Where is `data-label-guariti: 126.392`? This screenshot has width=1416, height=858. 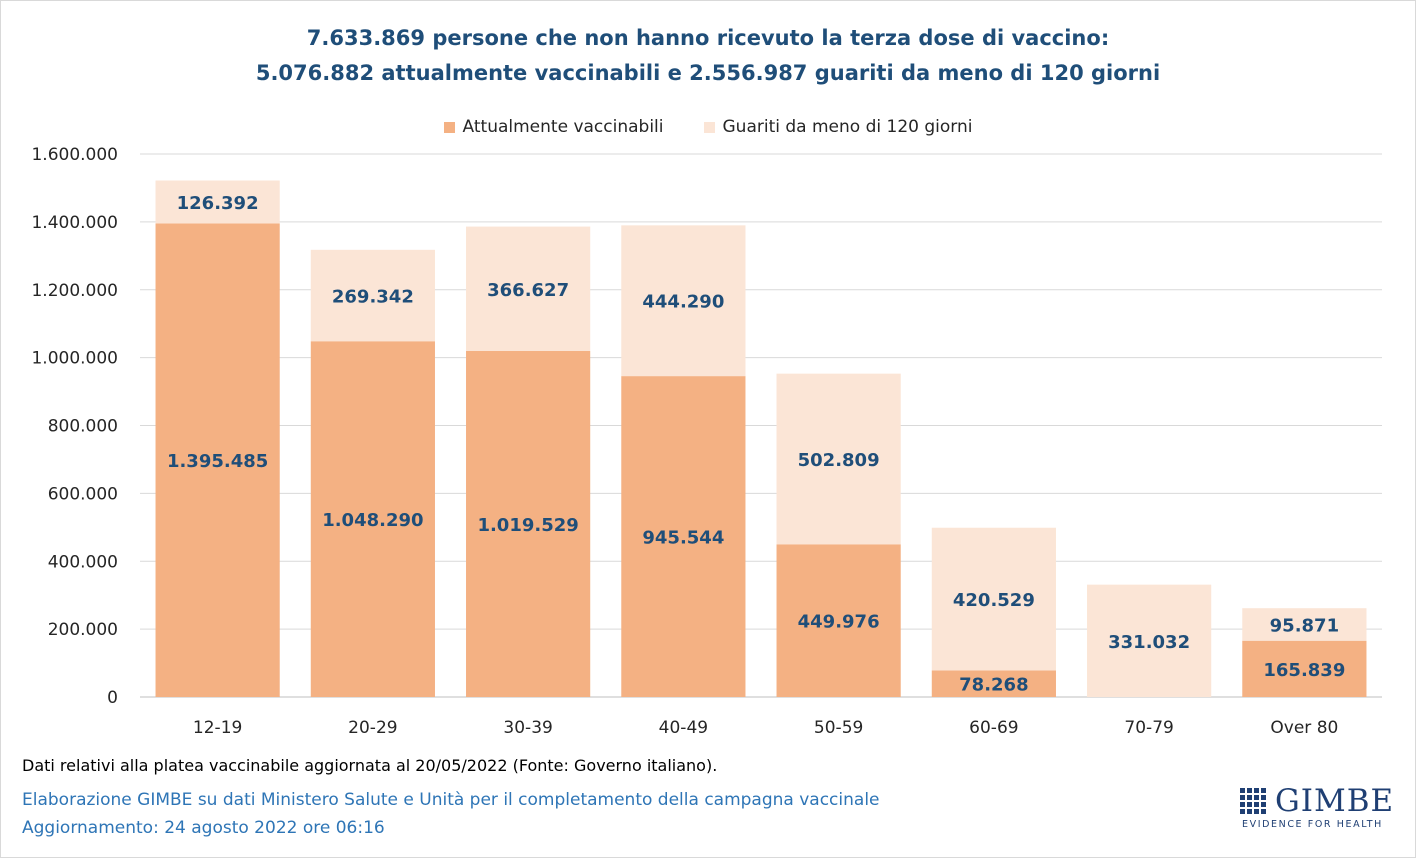 data-label-guariti: 126.392 is located at coordinates (218, 203).